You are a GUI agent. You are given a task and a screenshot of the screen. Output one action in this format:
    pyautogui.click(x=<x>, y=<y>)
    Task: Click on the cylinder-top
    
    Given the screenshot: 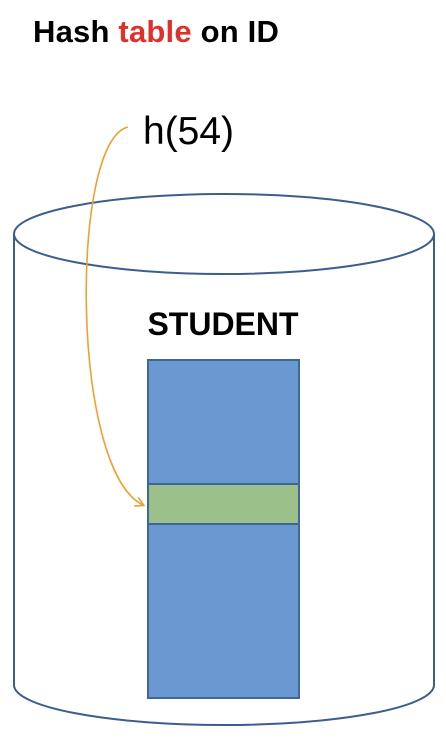 What is the action you would take?
    pyautogui.click(x=224, y=234)
    